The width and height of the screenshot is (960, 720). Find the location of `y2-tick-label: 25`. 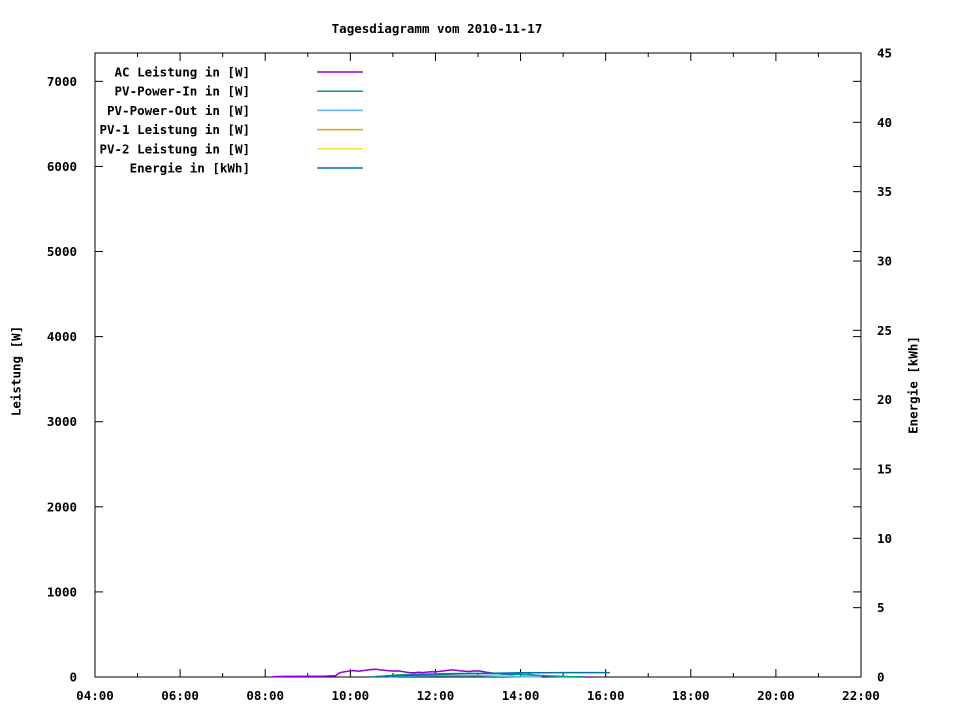

y2-tick-label: 25 is located at coordinates (884, 330).